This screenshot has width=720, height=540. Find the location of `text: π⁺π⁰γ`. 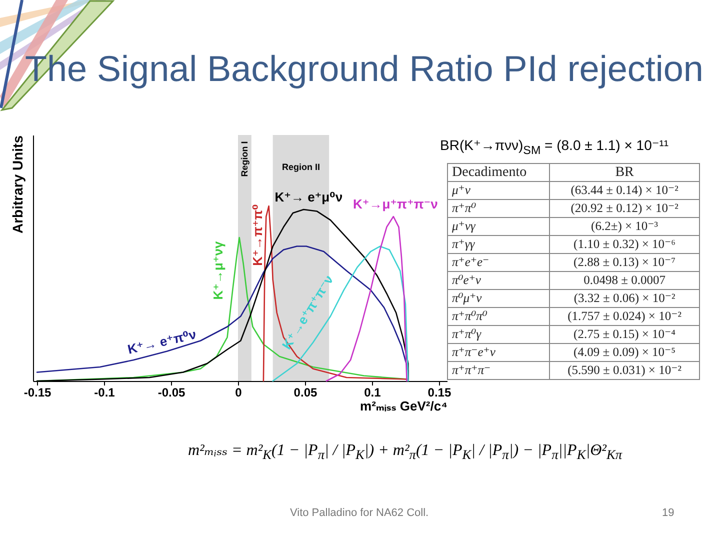

text: π⁺π⁰γ is located at coordinates (499, 335).